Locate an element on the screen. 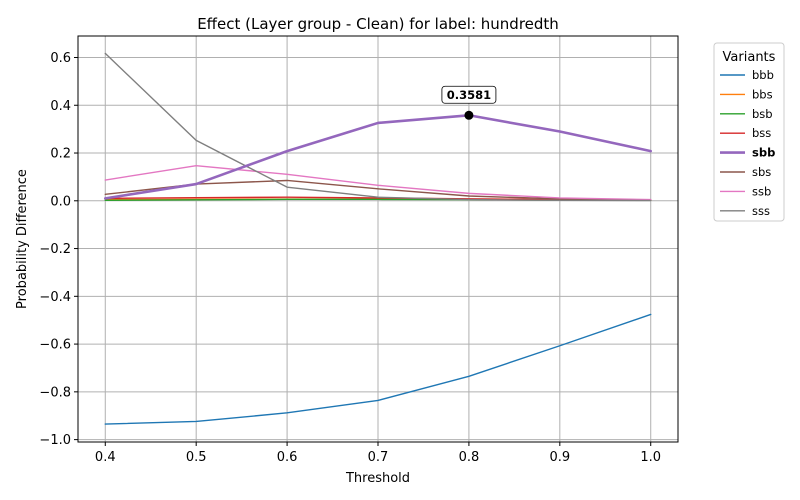  y-tick-label: 0.4 is located at coordinates (60, 106).